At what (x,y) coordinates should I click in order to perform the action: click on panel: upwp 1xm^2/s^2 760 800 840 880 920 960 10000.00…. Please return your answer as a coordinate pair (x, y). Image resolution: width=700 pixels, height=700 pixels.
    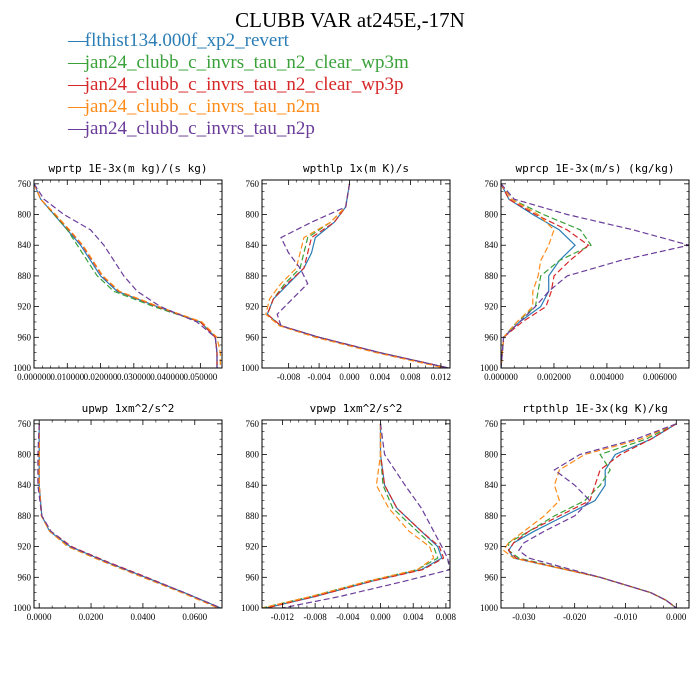
    Looking at the image, I should click on (118, 512).